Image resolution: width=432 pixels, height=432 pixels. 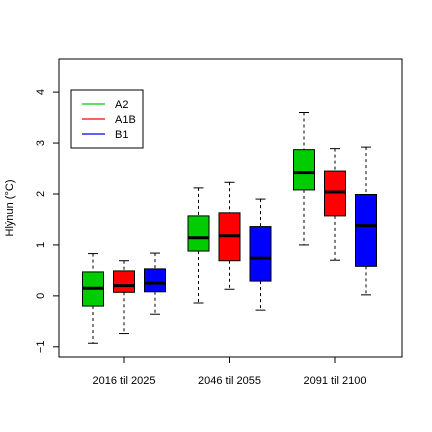 What do you see at coordinates (107, 119) in the screenshot?
I see `legend: A2 A1B B1` at bounding box center [107, 119].